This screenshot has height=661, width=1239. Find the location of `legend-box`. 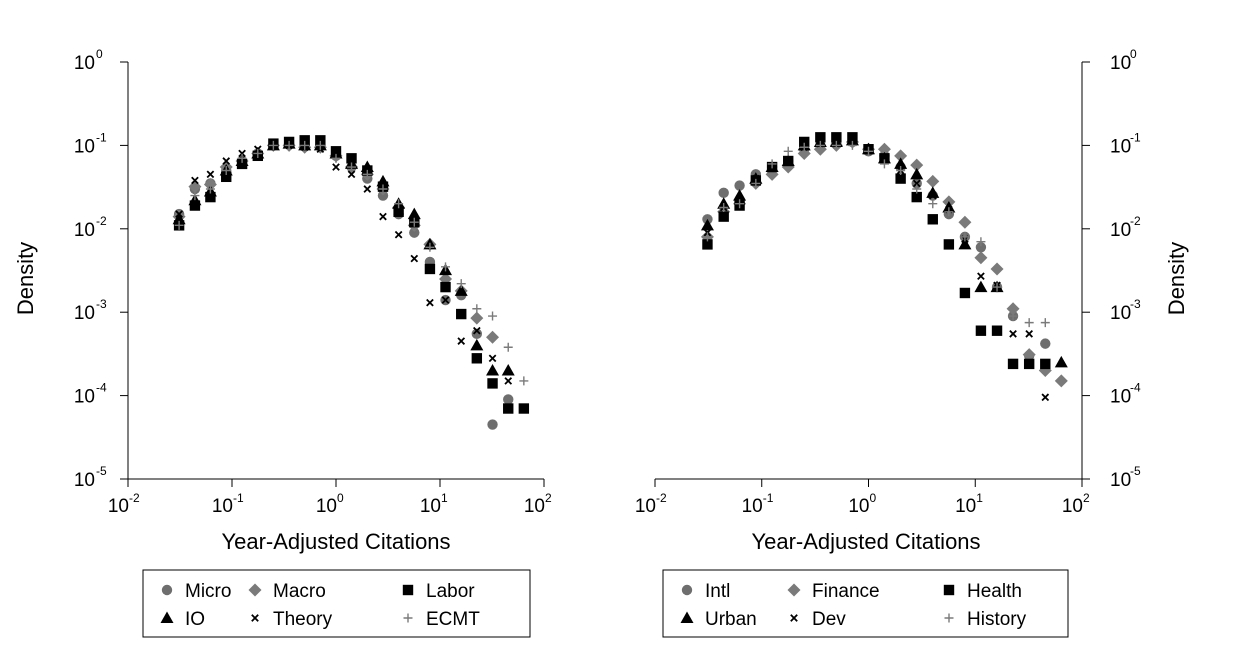

legend-box is located at coordinates (336, 603).